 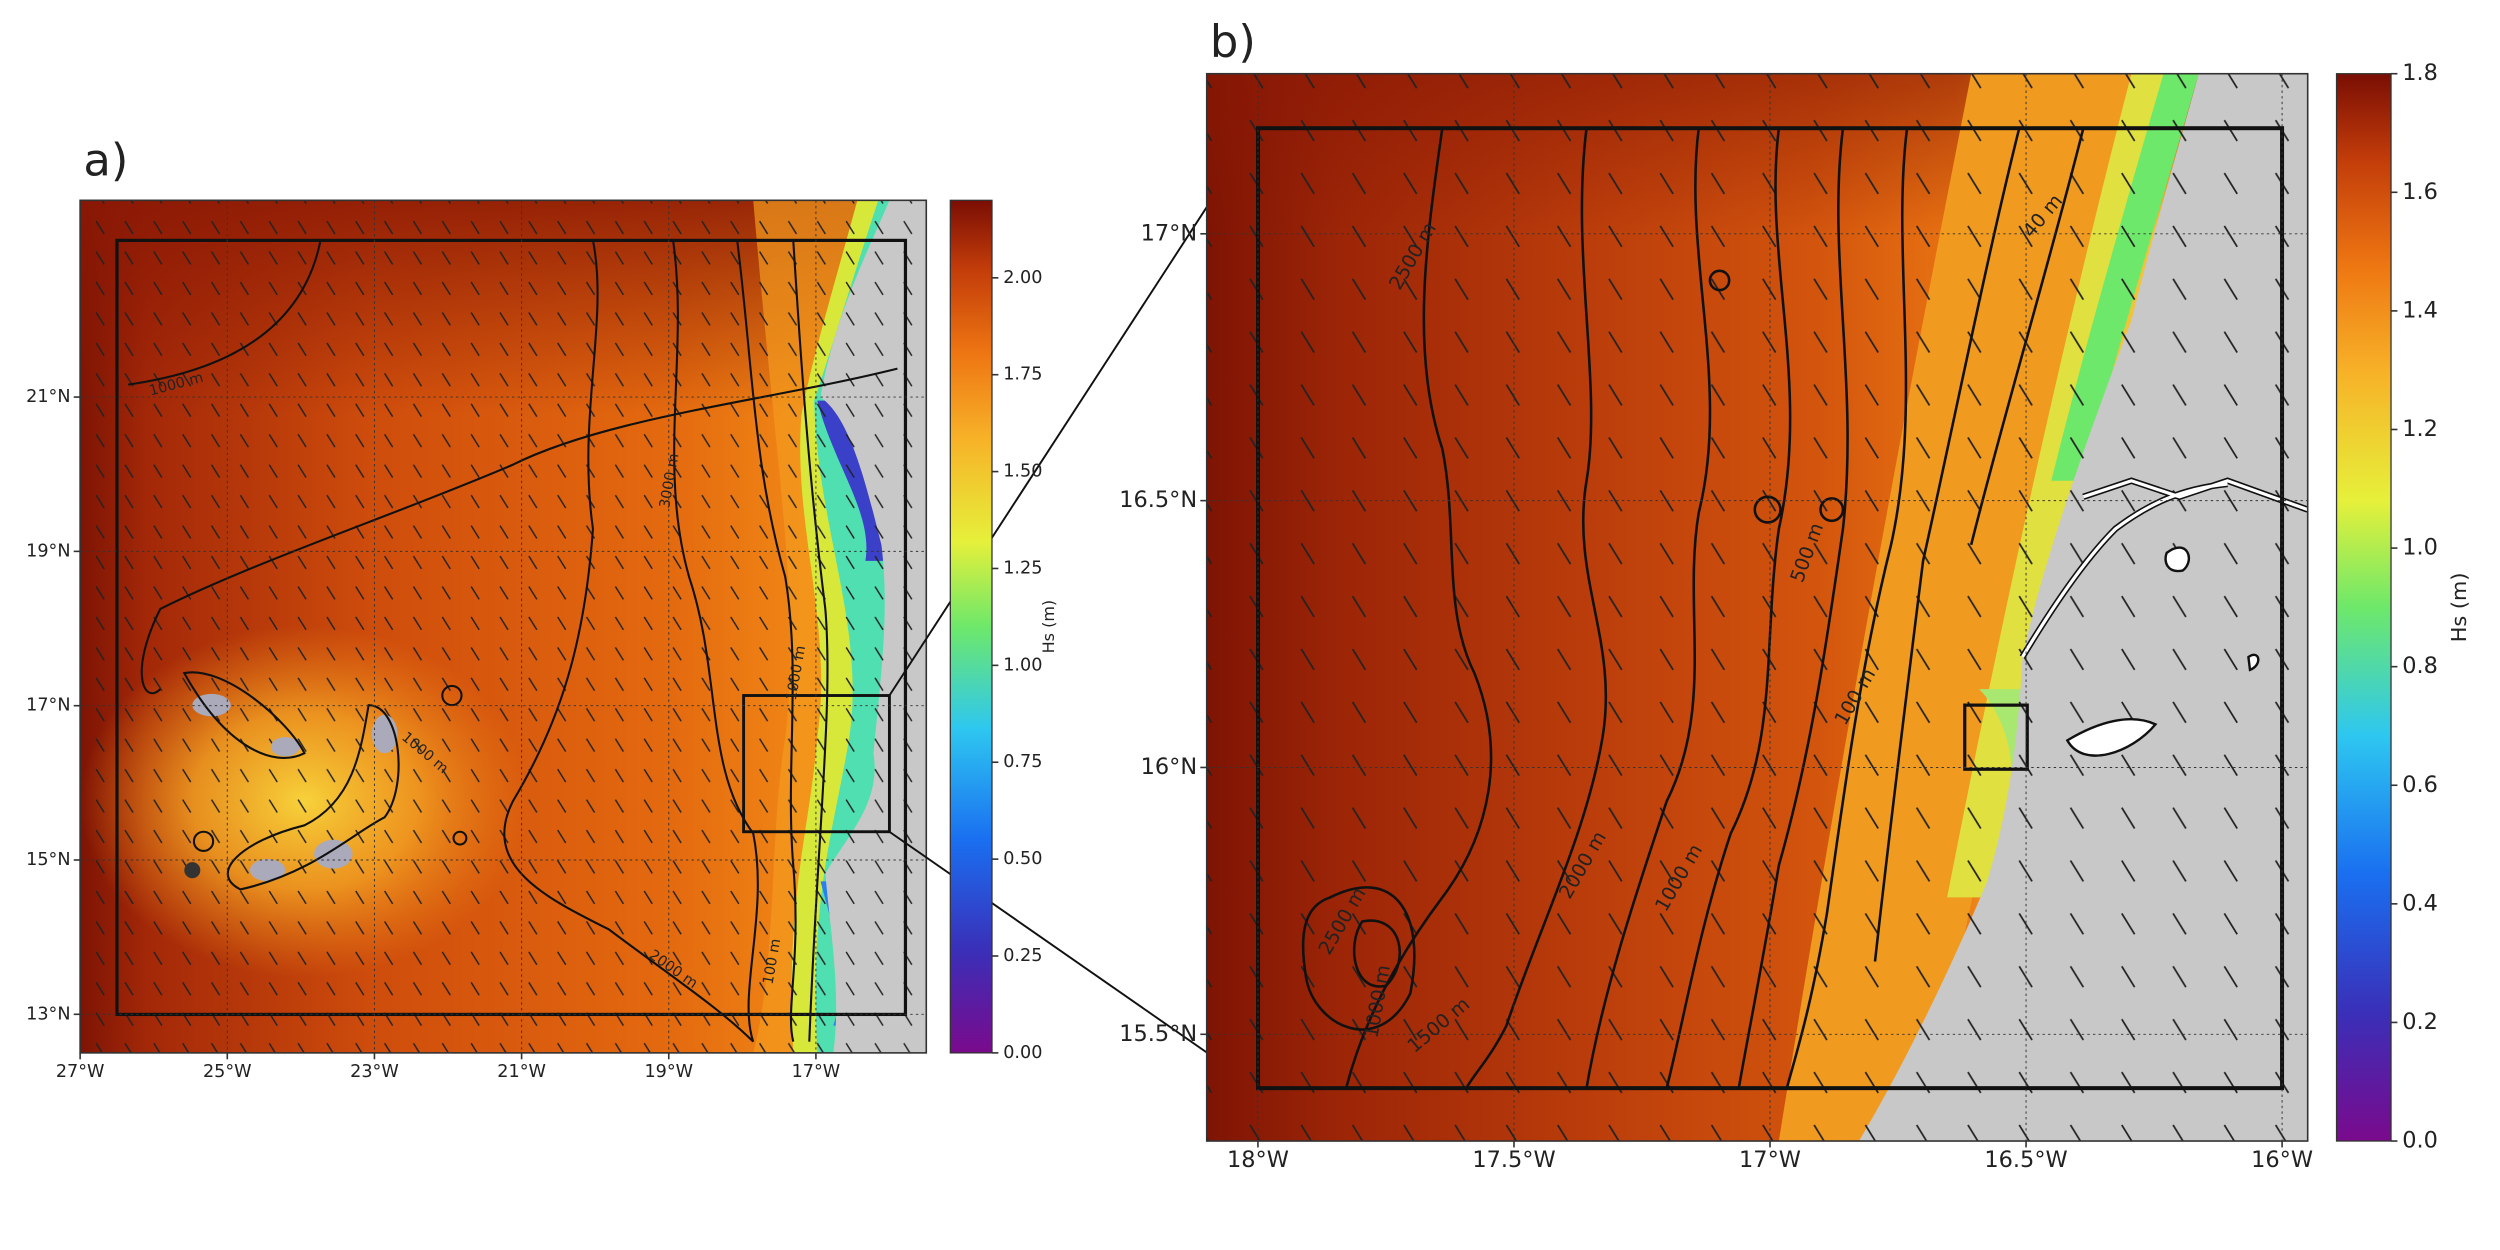 What do you see at coordinates (2025, 1160) in the screenshot?
I see `x-tick-label: 16.5°W` at bounding box center [2025, 1160].